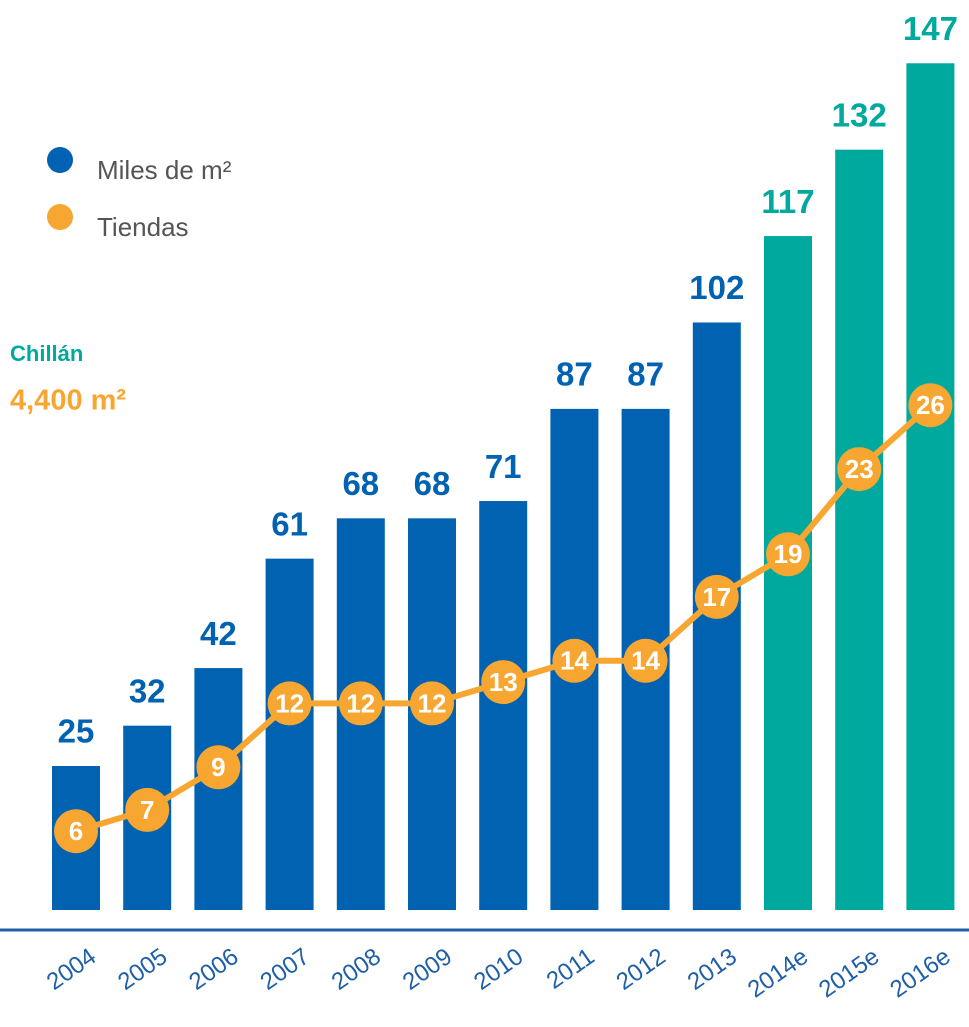  What do you see at coordinates (503, 466) in the screenshot?
I see `data-label: 71` at bounding box center [503, 466].